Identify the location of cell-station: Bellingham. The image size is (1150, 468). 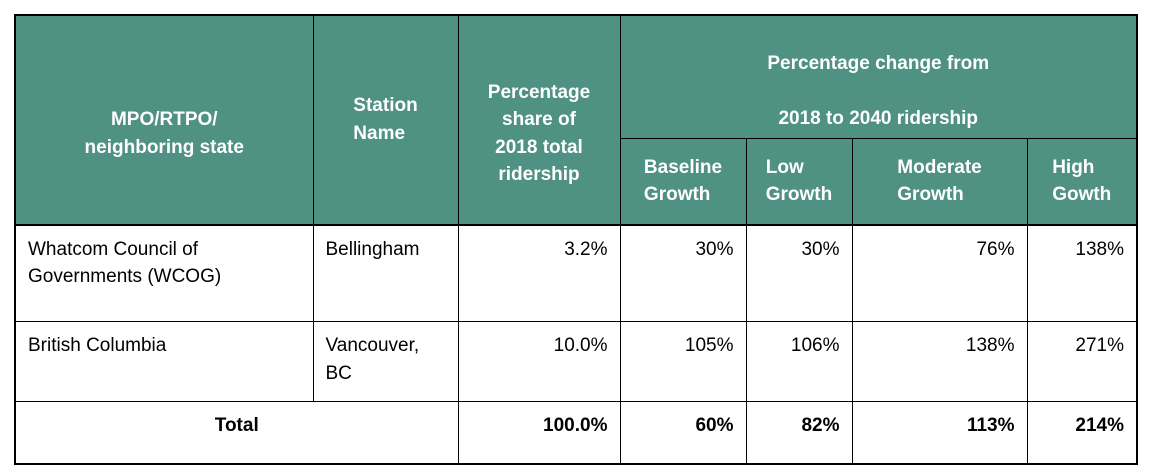
(385, 273).